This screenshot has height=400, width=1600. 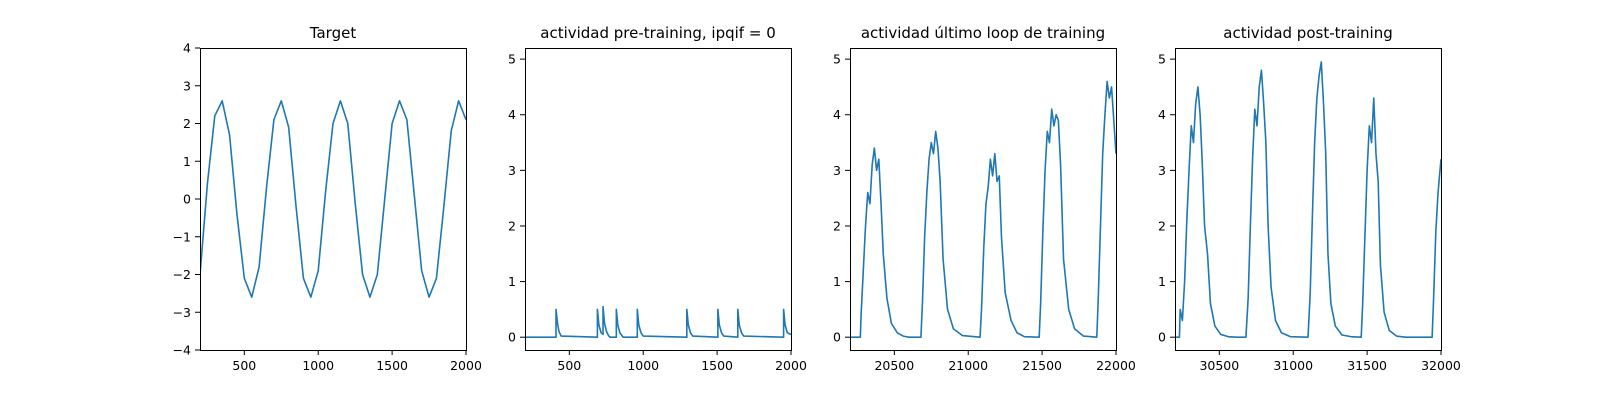 I want to click on chart-title: actividad post-training, so click(x=1307, y=33).